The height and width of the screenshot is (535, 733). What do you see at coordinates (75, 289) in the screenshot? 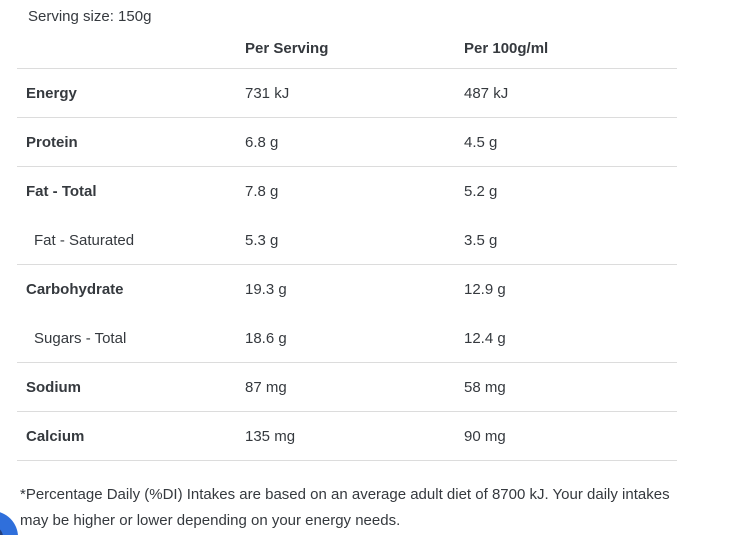
I see `nutrient-label: Carbohydrate` at bounding box center [75, 289].